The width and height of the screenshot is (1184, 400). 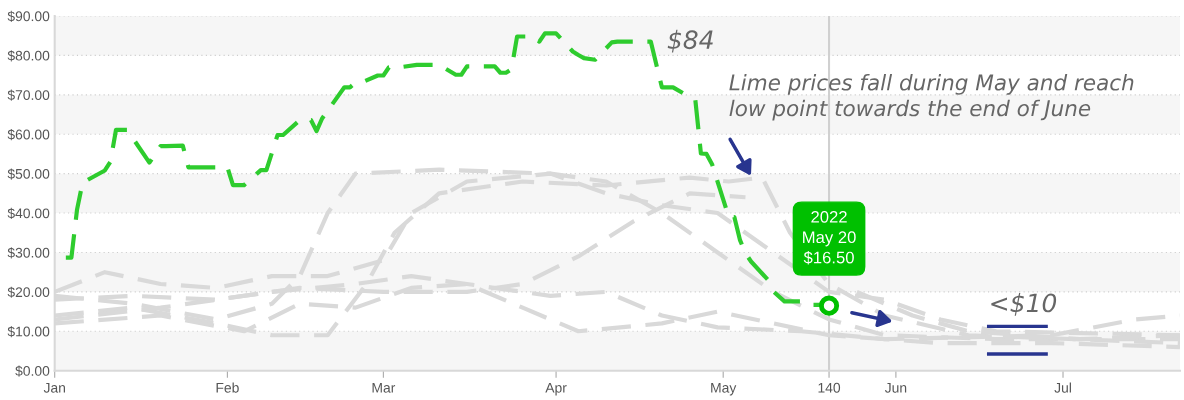 I want to click on y-tick-label: $20.00, so click(x=28, y=292).